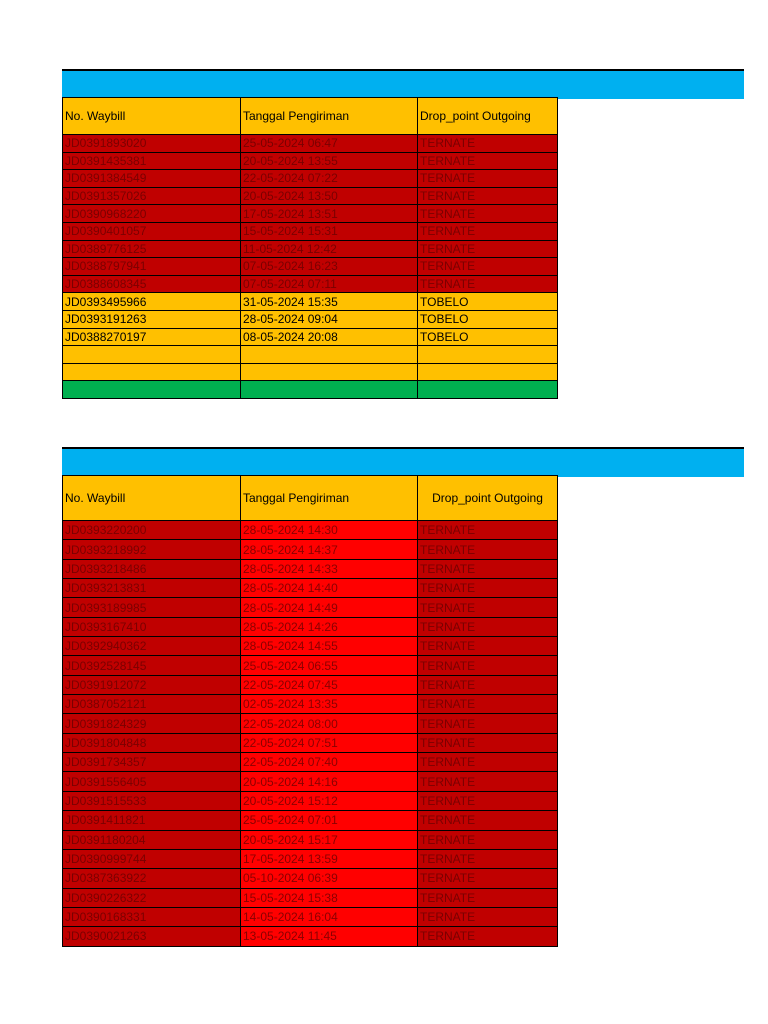 Image resolution: width=768 pixels, height=1024 pixels. I want to click on waybill-cell: JD0387363922, so click(151, 878).